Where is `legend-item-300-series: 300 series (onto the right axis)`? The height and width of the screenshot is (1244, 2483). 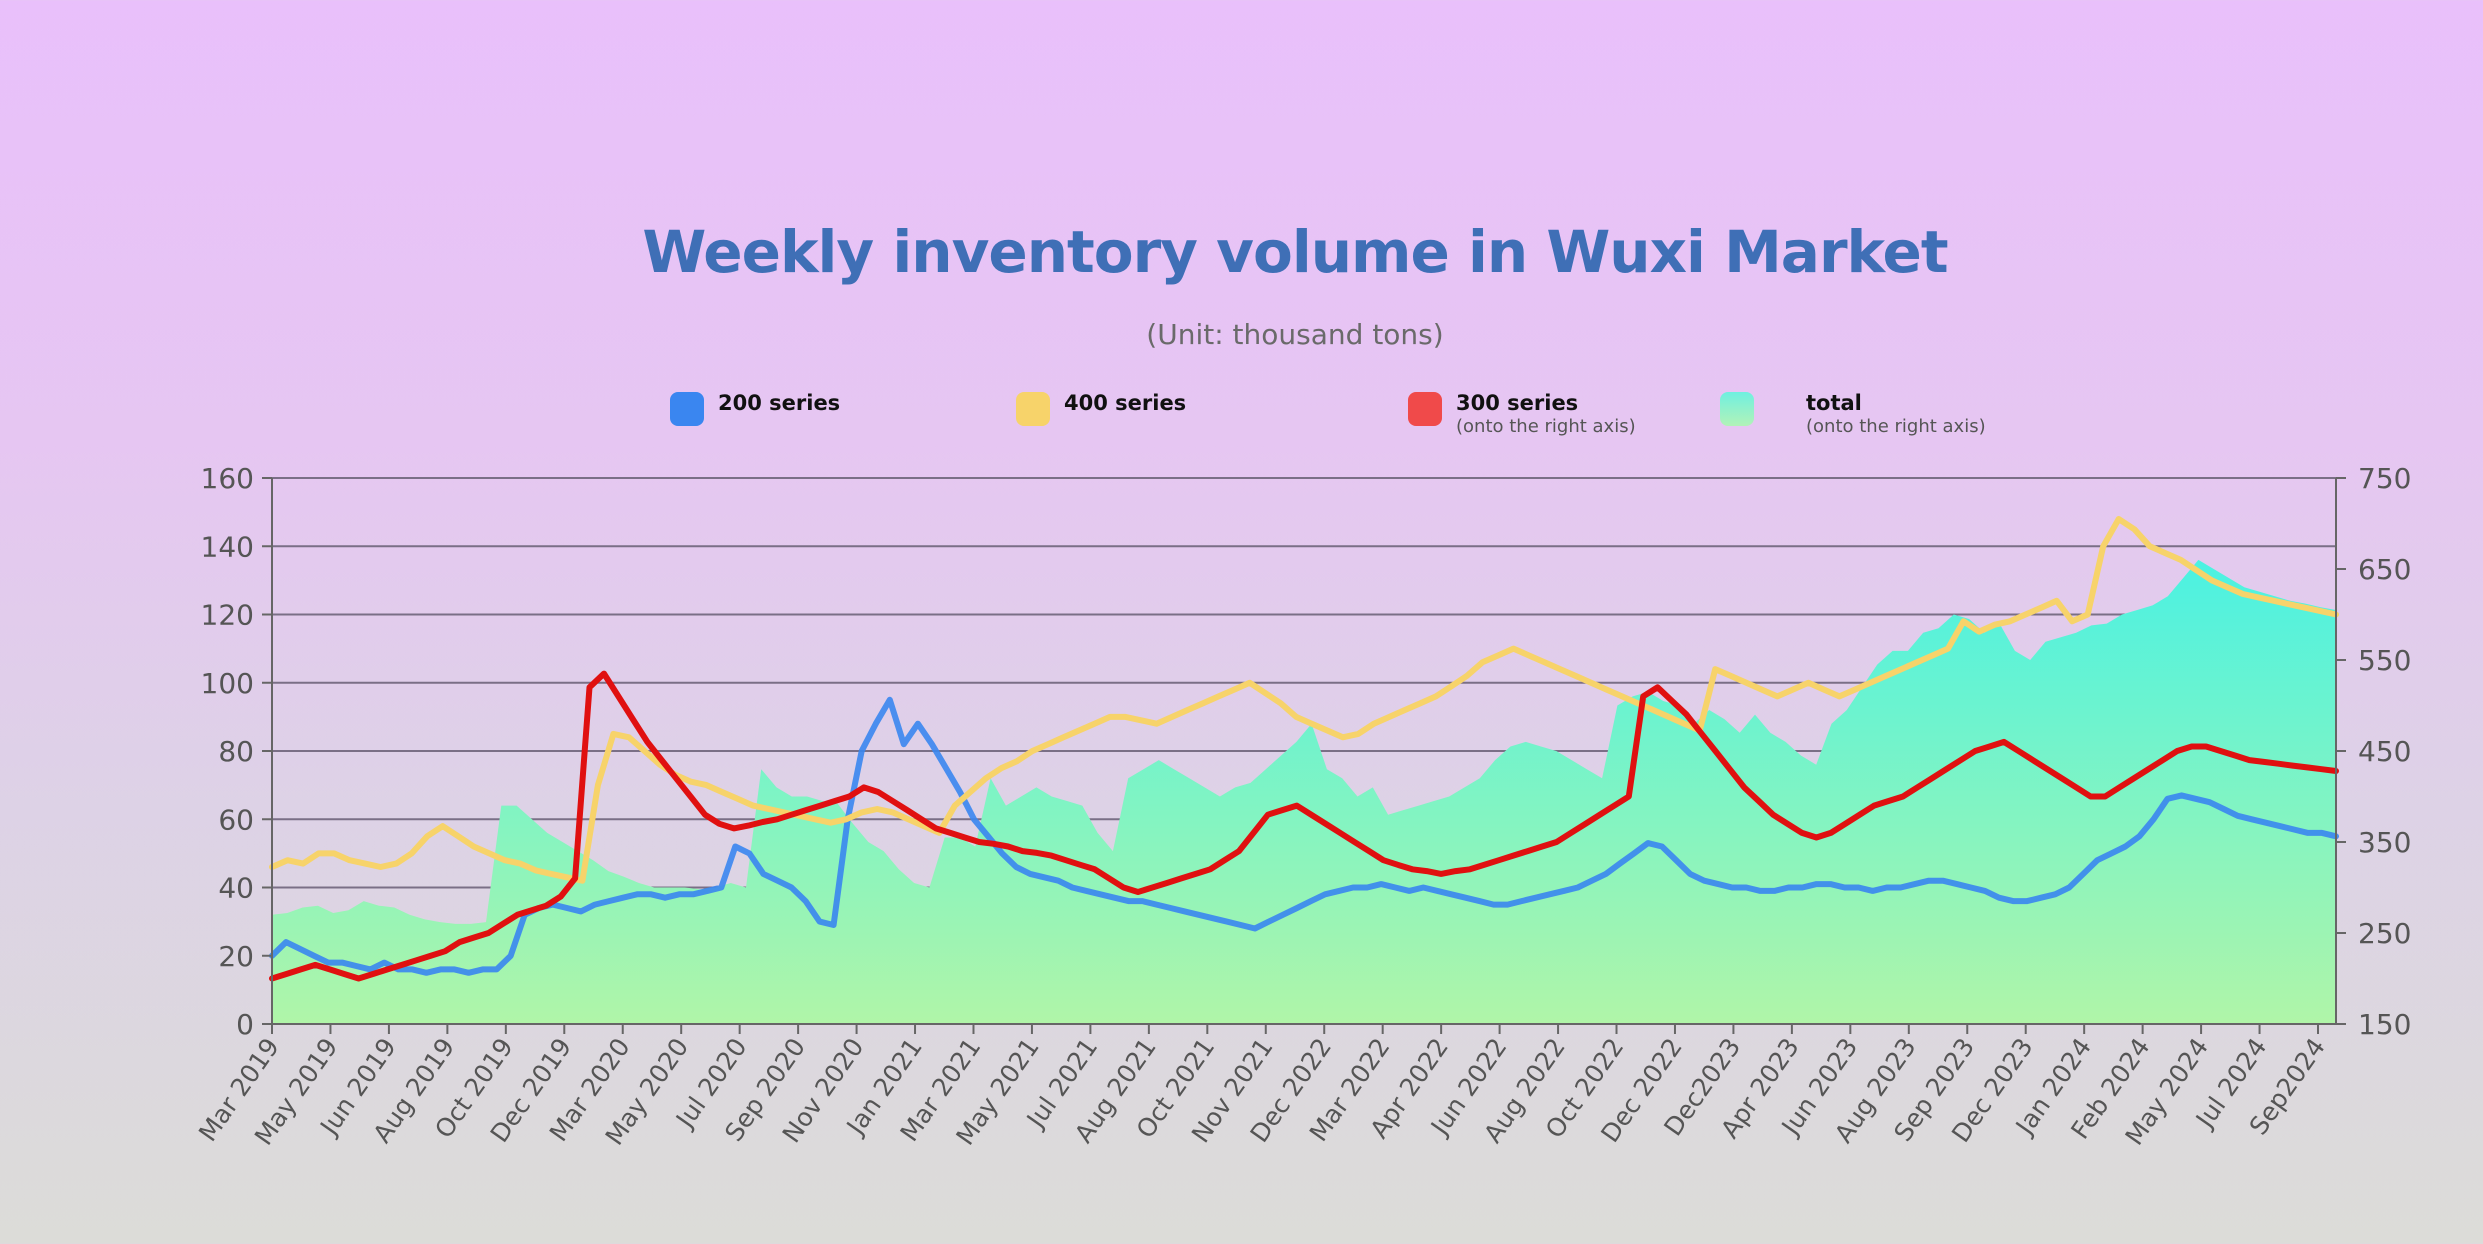
legend-item-300-series: 300 series (onto the right axis) is located at coordinates (1522, 414).